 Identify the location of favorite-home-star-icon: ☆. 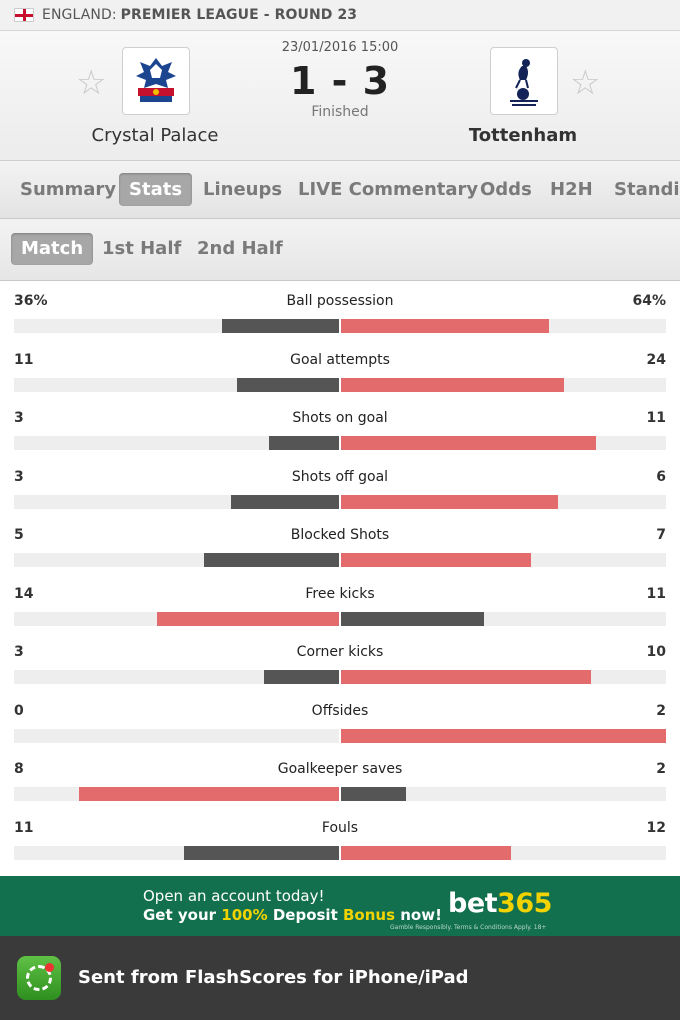
(91, 83).